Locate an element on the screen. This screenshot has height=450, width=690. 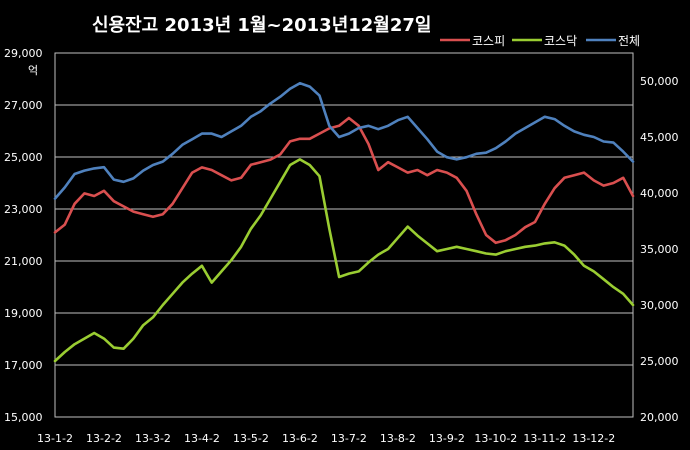
left-tick-label: 21,000 is located at coordinates (23, 261).